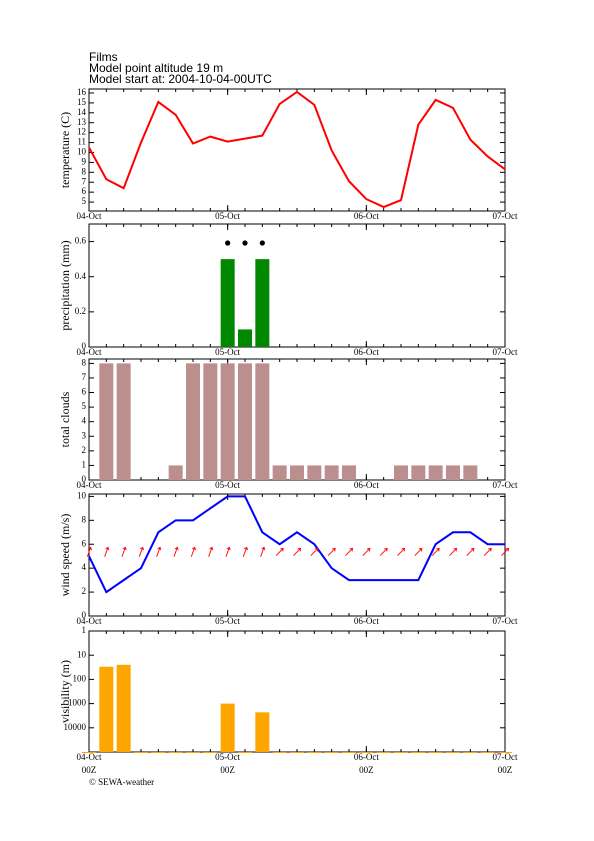 This screenshot has height=841, width=594. What do you see at coordinates (65, 555) in the screenshot?
I see `y-axis-label: wind speed (m/s)` at bounding box center [65, 555].